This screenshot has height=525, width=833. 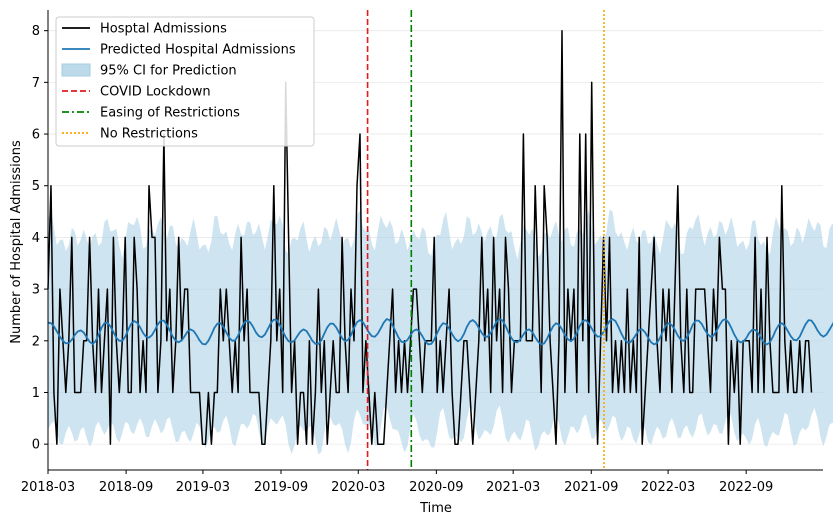 I want to click on y-tick-label: 5, so click(x=36, y=186).